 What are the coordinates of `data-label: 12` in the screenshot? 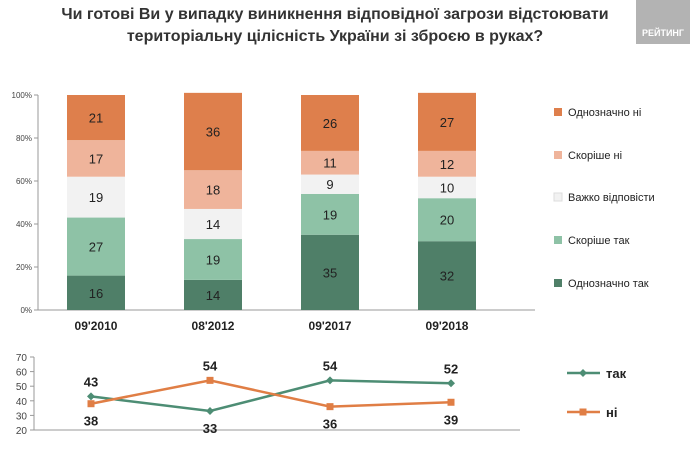 It's located at (447, 164).